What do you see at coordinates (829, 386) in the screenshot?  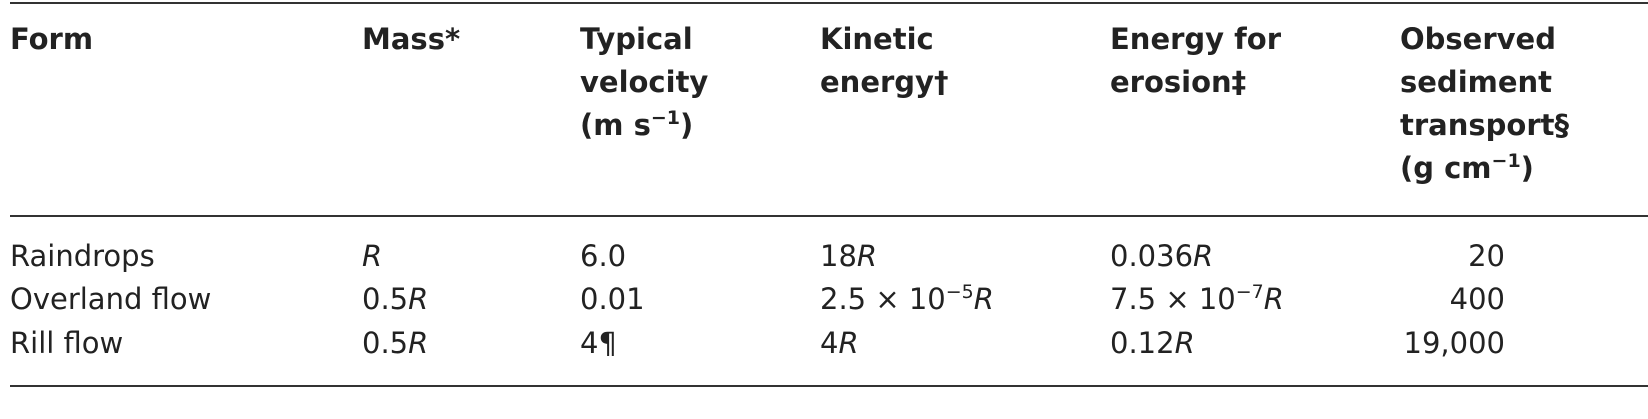 I see `bottom-rule` at bounding box center [829, 386].